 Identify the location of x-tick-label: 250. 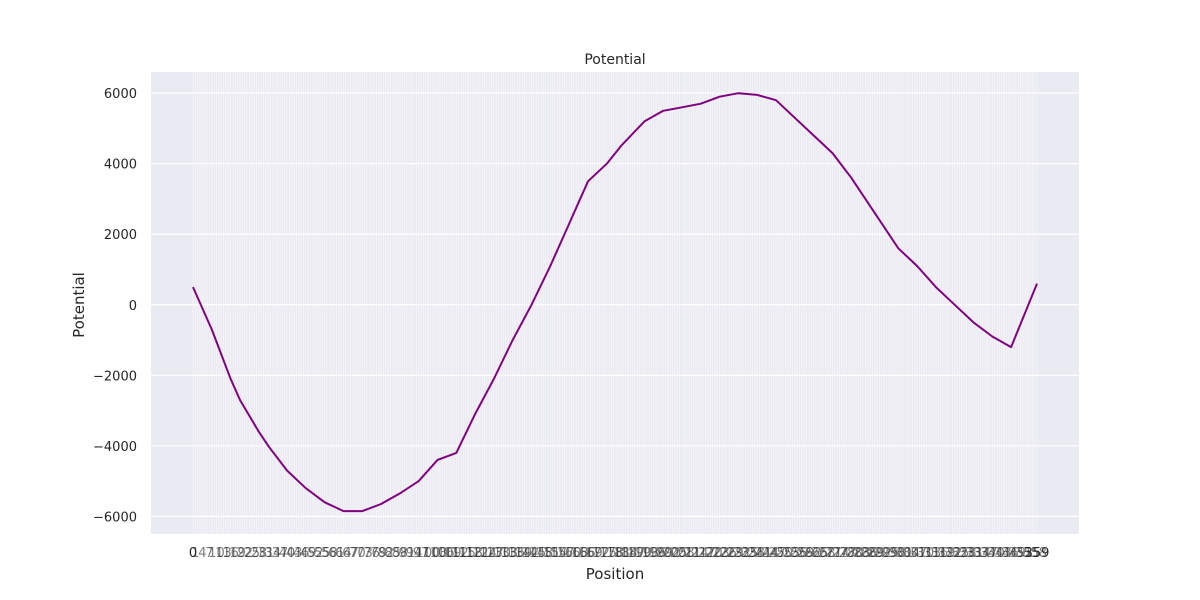
(780, 553).